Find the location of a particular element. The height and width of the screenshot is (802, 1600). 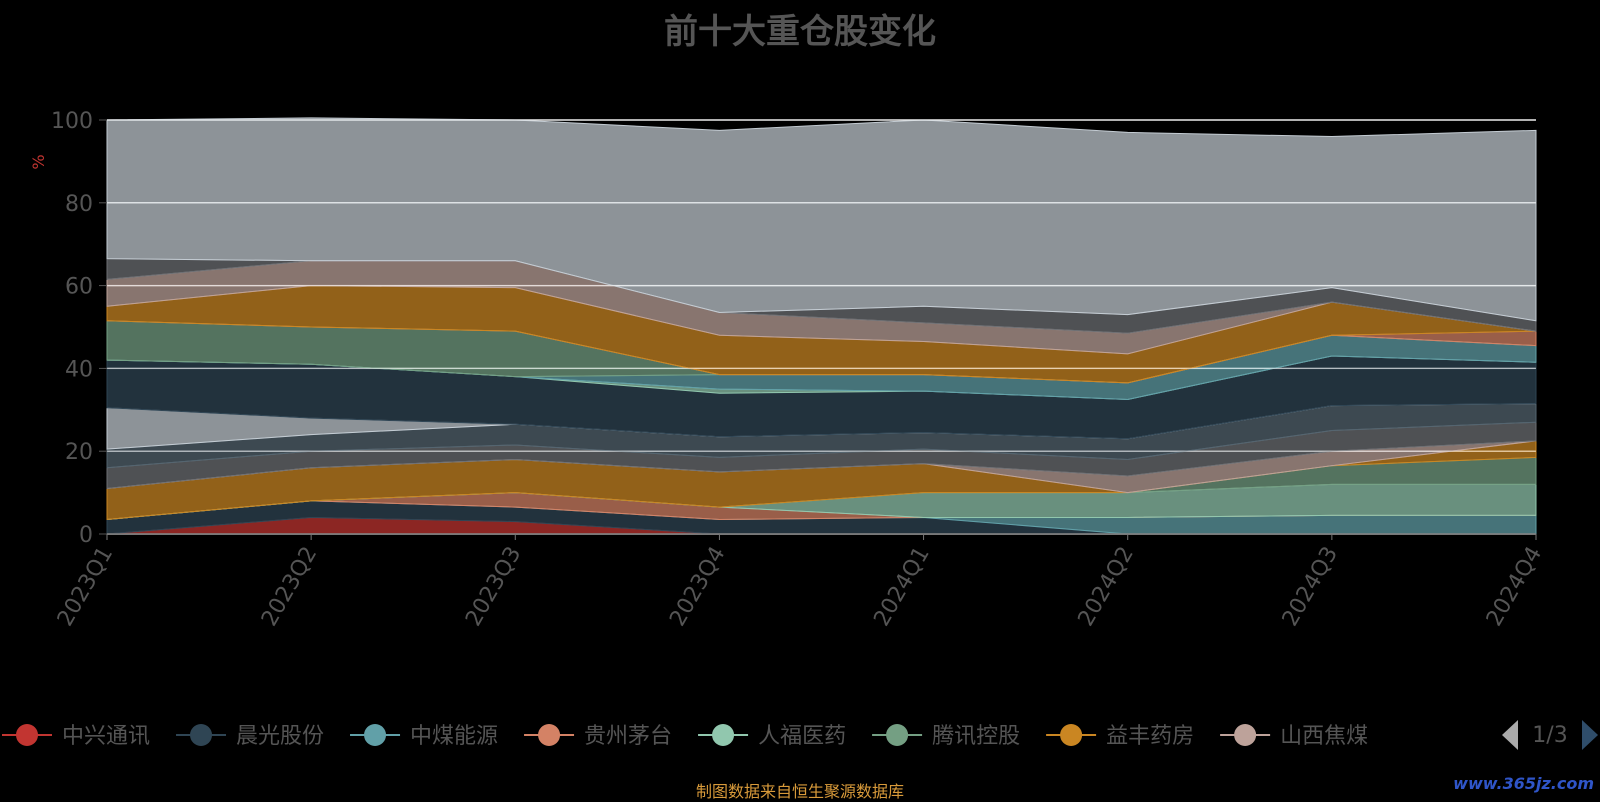

legend: 中兴通讯 晨光股份 中煤能源 贵州茅台 人福医药 腾讯控股 益丰药房 山西焦煤 is located at coordinates (685, 736).